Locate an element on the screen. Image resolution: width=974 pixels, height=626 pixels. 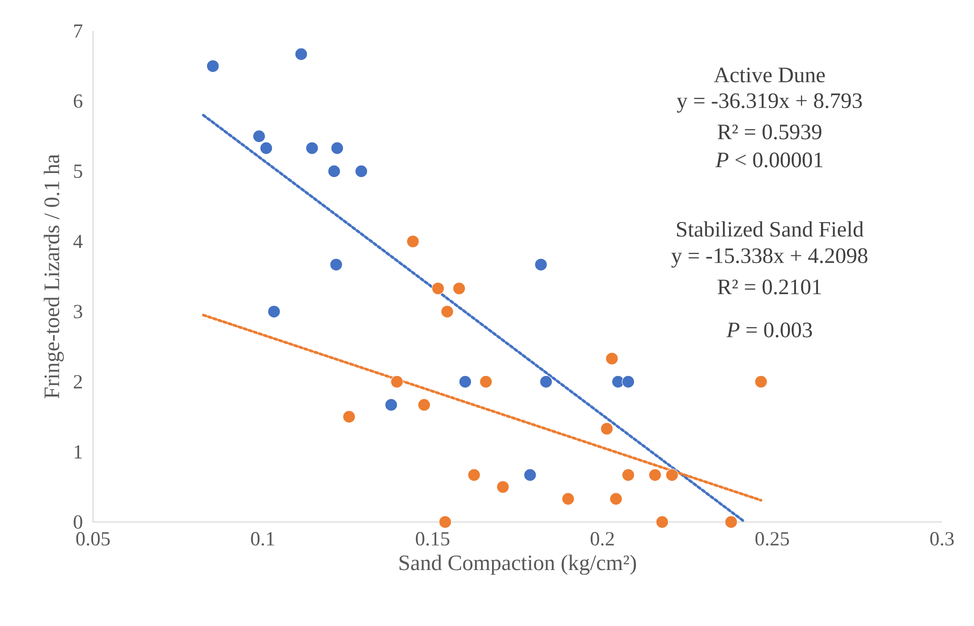
y-tick-label: 6 is located at coordinates (78, 101).